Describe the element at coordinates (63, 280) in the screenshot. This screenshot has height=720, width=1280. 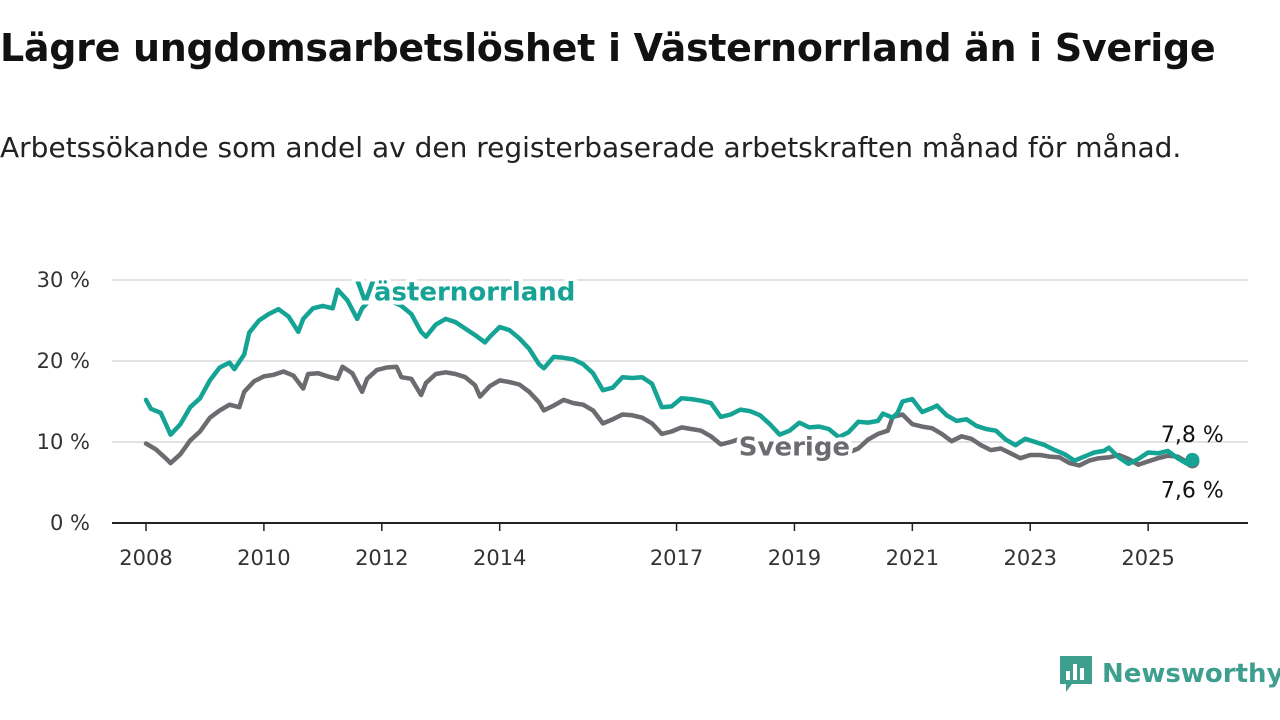
I see `y-tick-label: 30 %` at that location.